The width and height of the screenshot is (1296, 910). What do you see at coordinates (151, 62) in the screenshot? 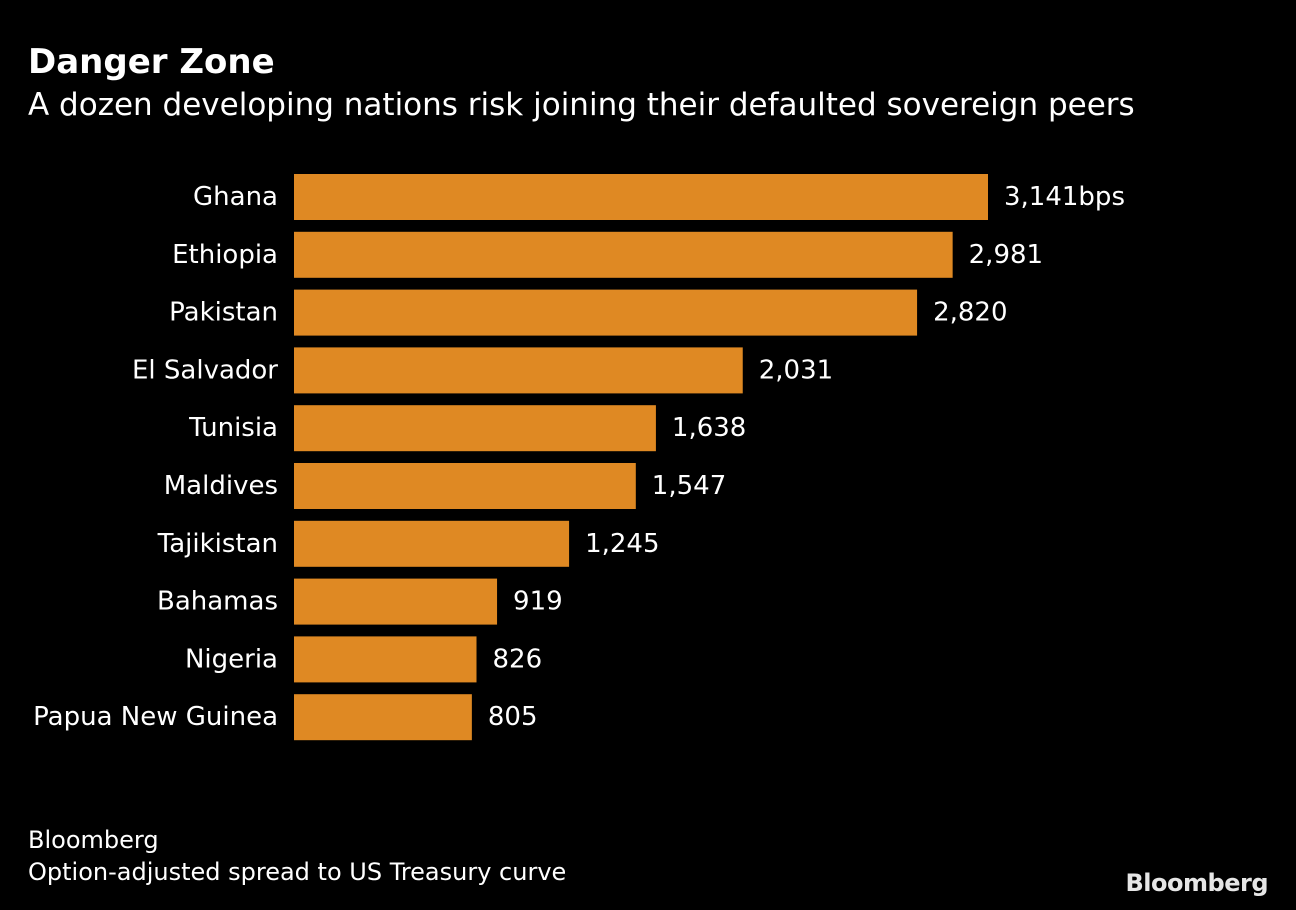
I see `chart-title: Danger Zone` at bounding box center [151, 62].